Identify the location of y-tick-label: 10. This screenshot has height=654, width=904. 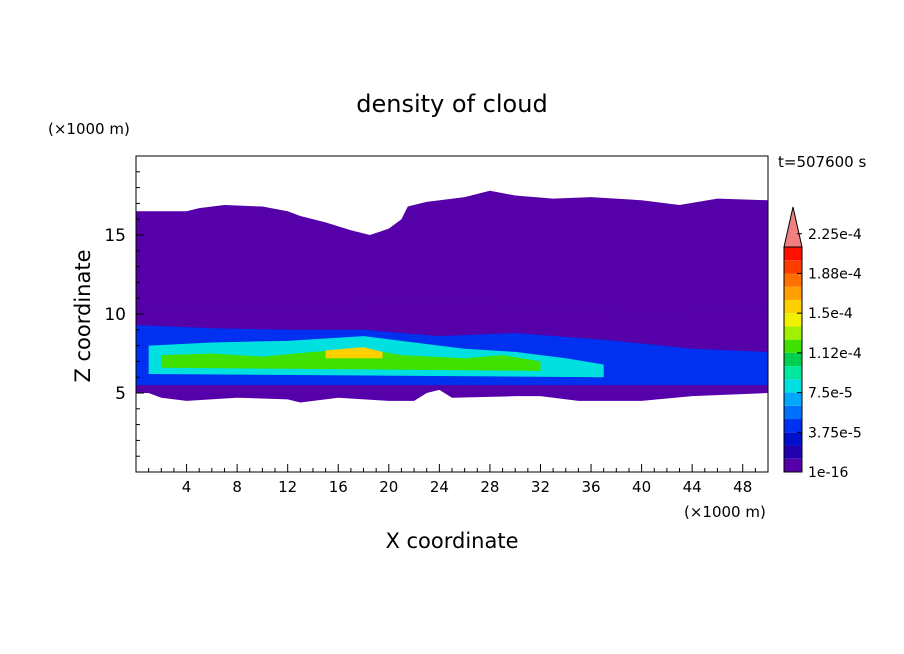
(115, 315).